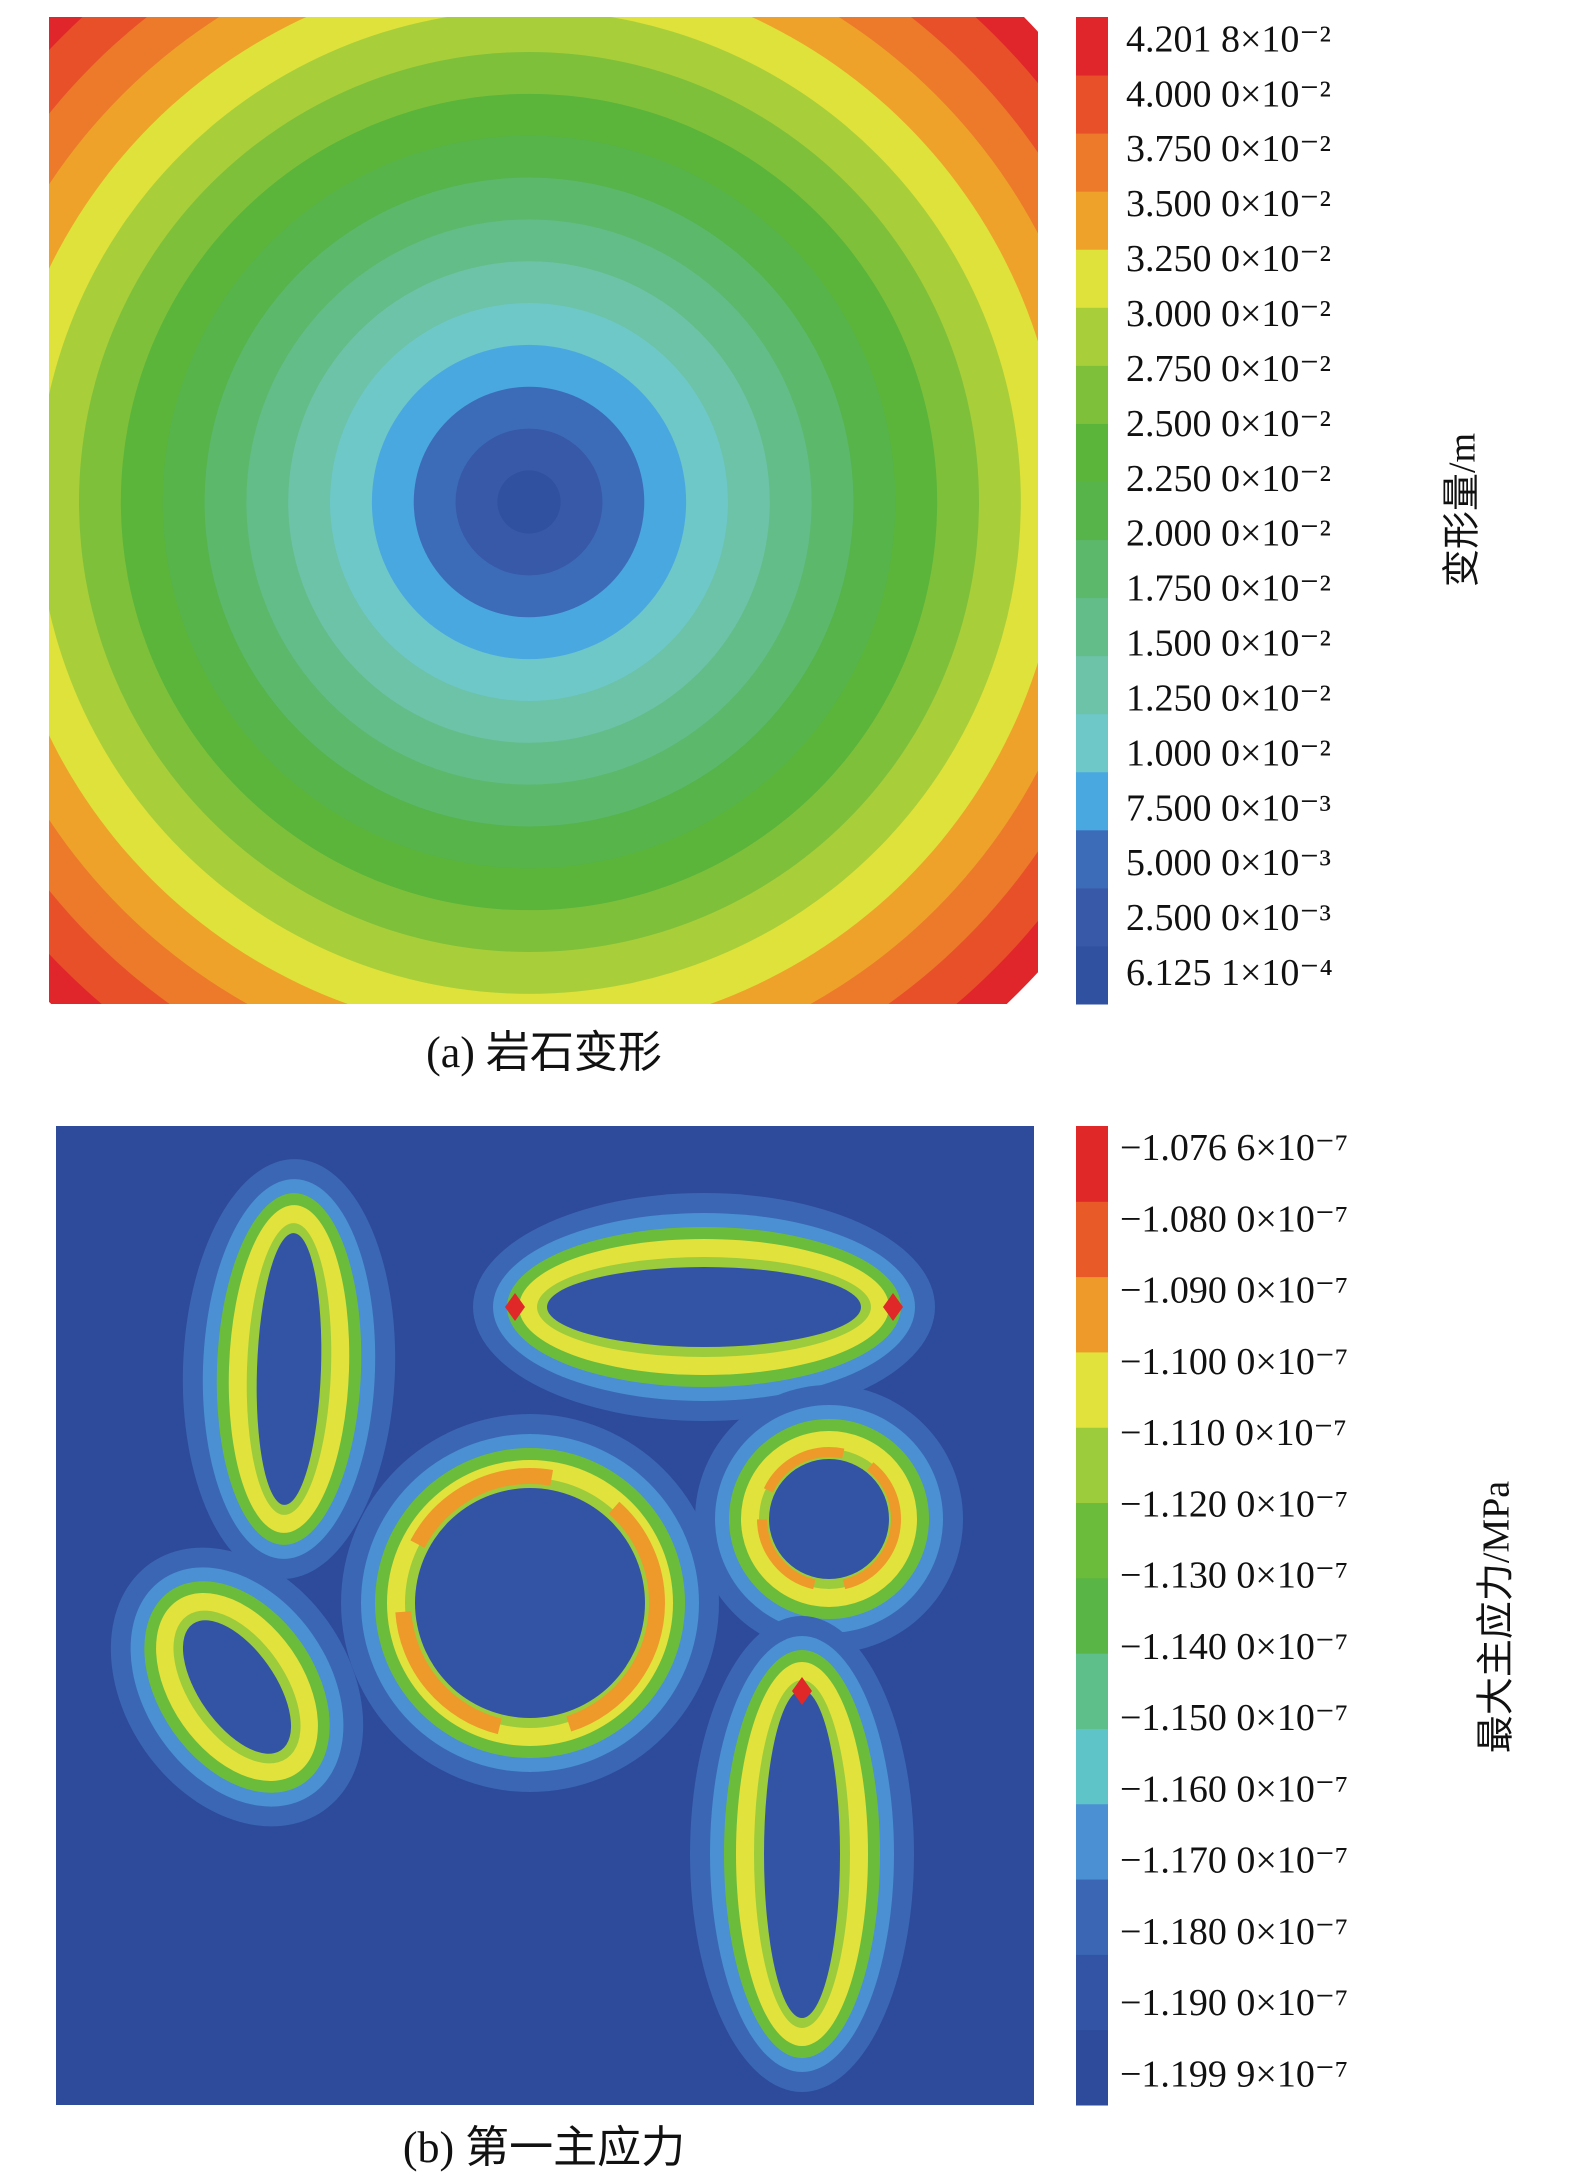 The image size is (1575, 2181). What do you see at coordinates (1233, 1433) in the screenshot?
I see `colorbar-tick-label: −1.110 0×10⁻⁷` at bounding box center [1233, 1433].